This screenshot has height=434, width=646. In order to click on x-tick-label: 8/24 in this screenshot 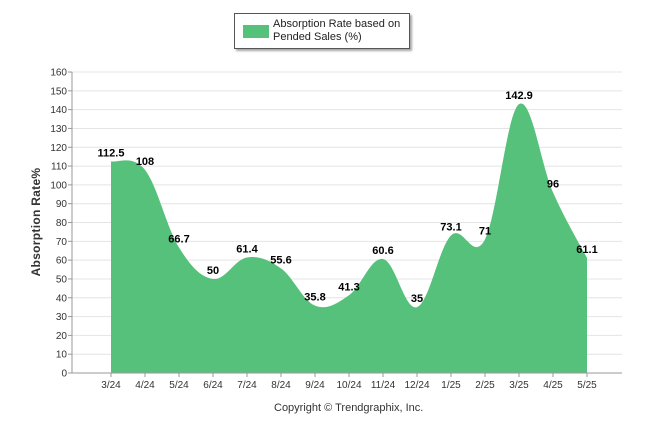, I will do `click(281, 385)`.